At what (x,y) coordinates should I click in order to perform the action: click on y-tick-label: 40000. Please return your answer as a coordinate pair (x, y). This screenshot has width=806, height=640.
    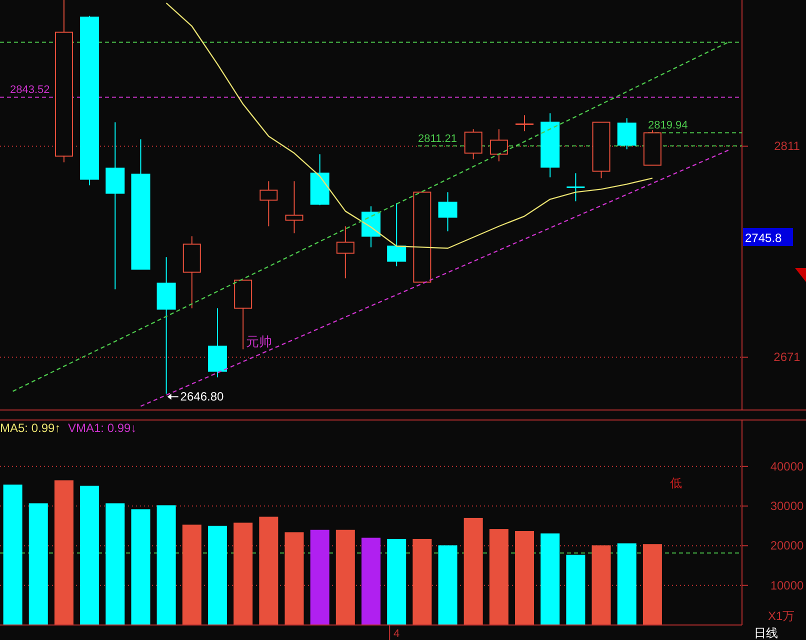
    Looking at the image, I should click on (787, 466).